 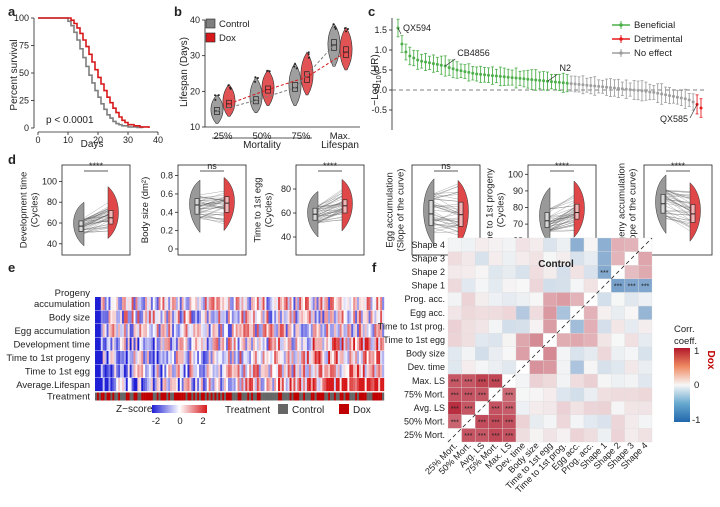 What do you see at coordinates (468, 382) in the screenshot?
I see `corr-significance: ***` at bounding box center [468, 382].